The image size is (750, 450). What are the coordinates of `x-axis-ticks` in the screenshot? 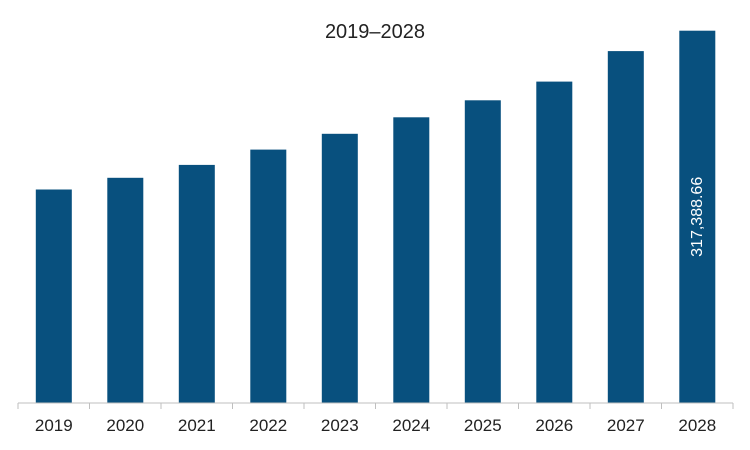 It's located at (375, 406).